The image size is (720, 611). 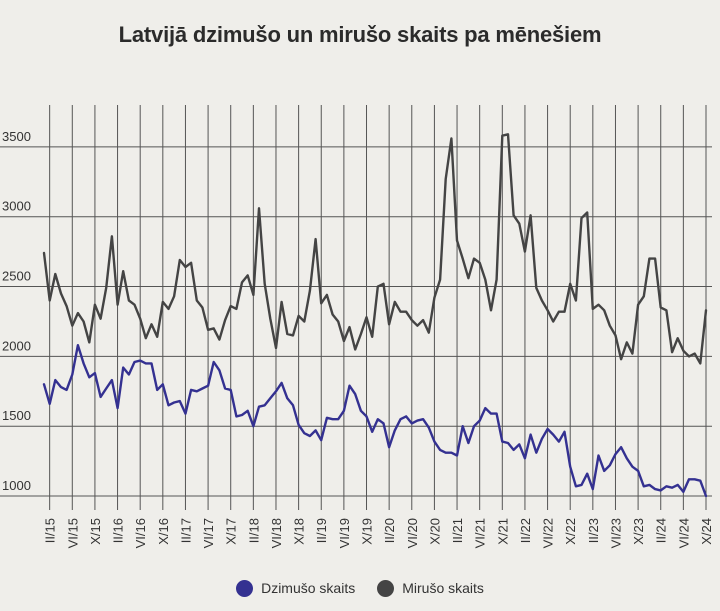 What do you see at coordinates (16, 311) in the screenshot?
I see `y-axis-tick-labels: 1000 1500 2000 2500 3000 3500` at bounding box center [16, 311].